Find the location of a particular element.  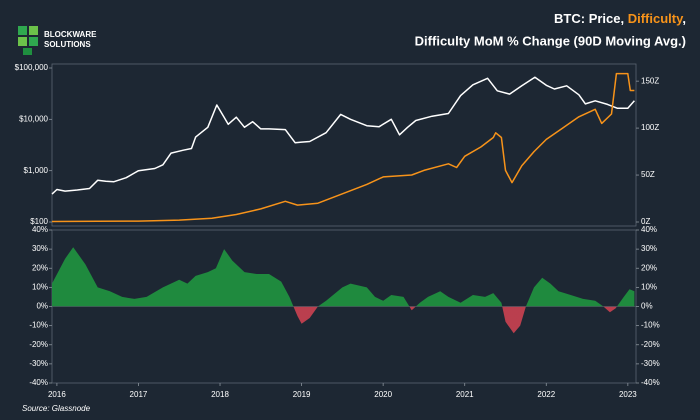

y2-tick-label: 0Z is located at coordinates (645, 221).